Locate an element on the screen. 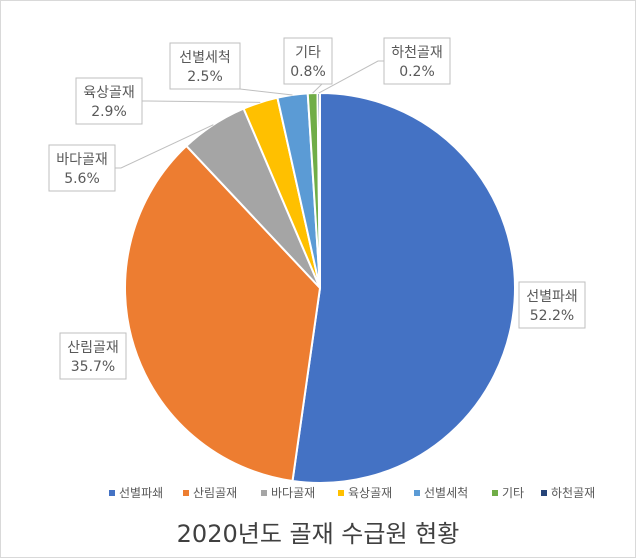 The width and height of the screenshot is (636, 558). data-label-value: 5.6% is located at coordinates (82, 179).